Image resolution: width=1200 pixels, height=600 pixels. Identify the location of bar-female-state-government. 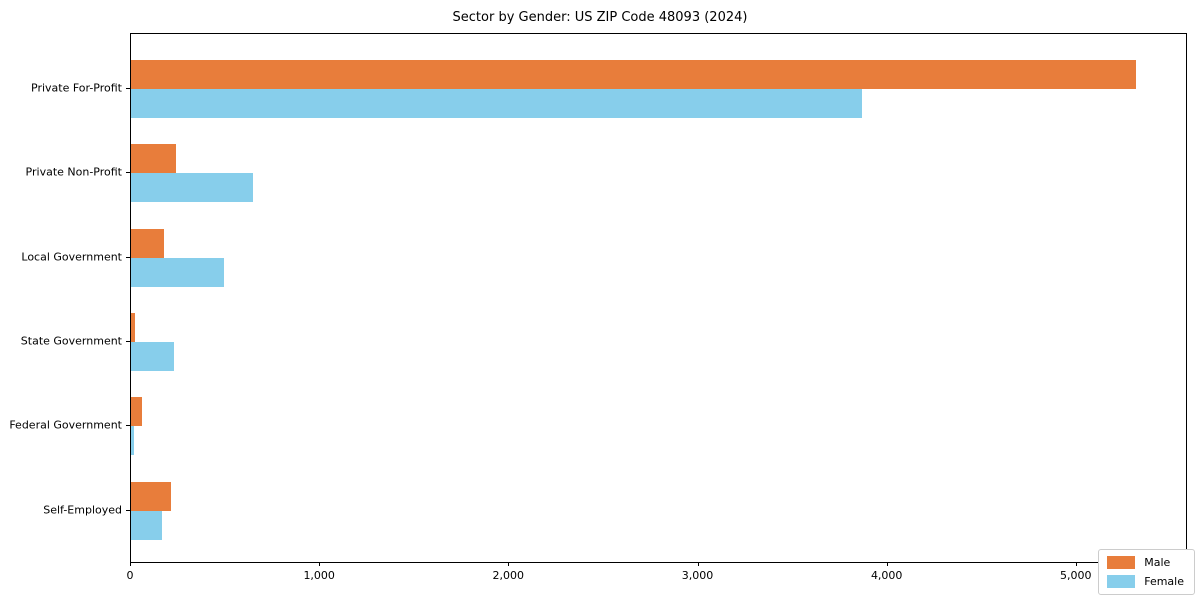
(152, 356).